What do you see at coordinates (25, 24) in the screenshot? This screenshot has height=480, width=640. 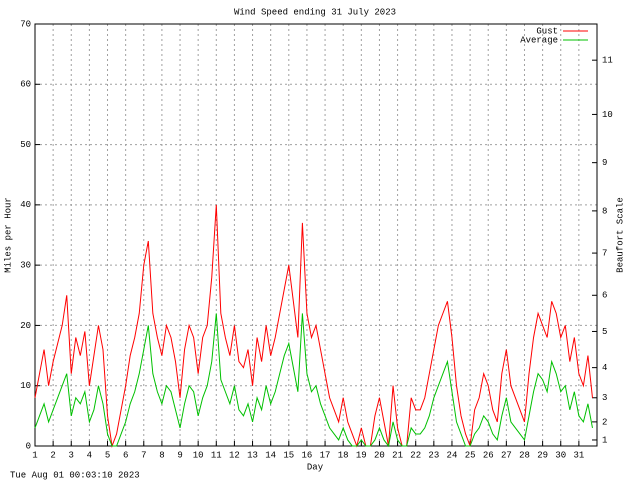 I see `y-tick-label: 70` at bounding box center [25, 24].